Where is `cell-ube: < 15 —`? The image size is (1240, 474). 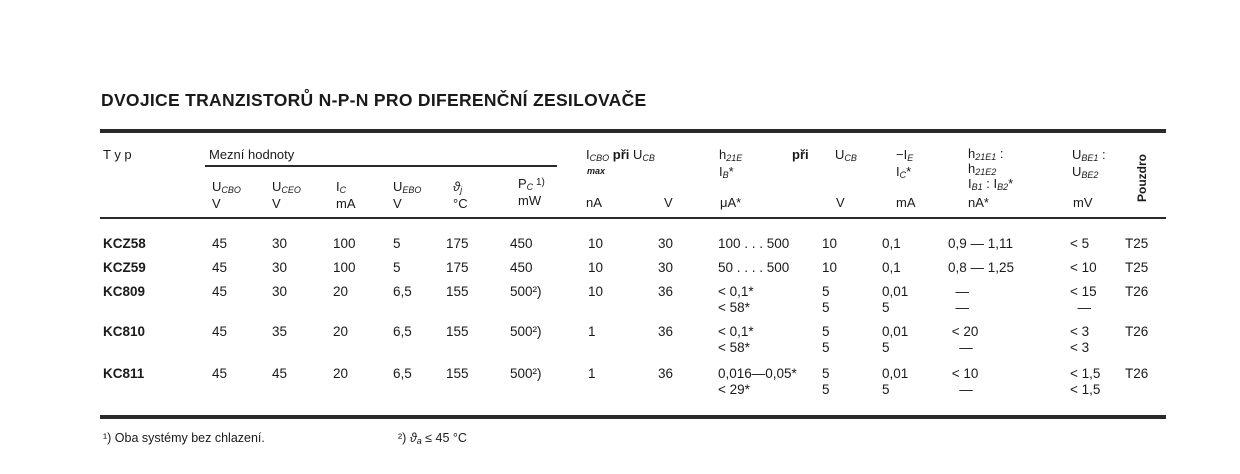
cell-ube: < 15 — is located at coordinates (1083, 299).